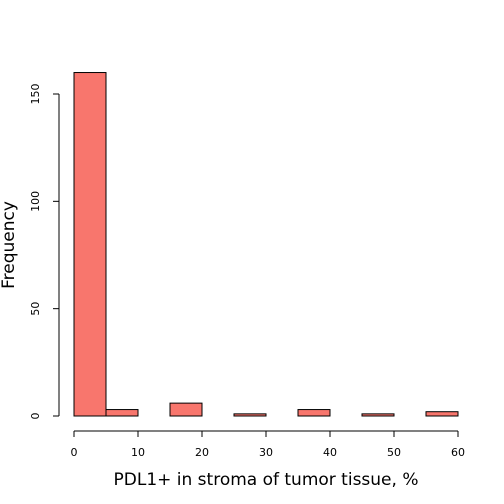 This screenshot has width=504, height=504. I want to click on x-tick-label: 50, so click(394, 452).